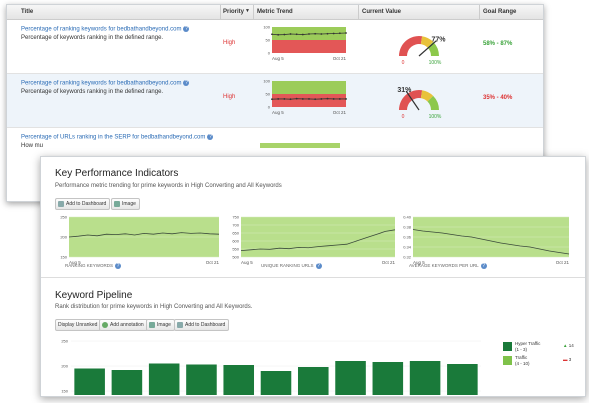 Image resolution: width=589 pixels, height=403 pixels. Describe the element at coordinates (105, 324) in the screenshot. I see `plus-icon` at that location.